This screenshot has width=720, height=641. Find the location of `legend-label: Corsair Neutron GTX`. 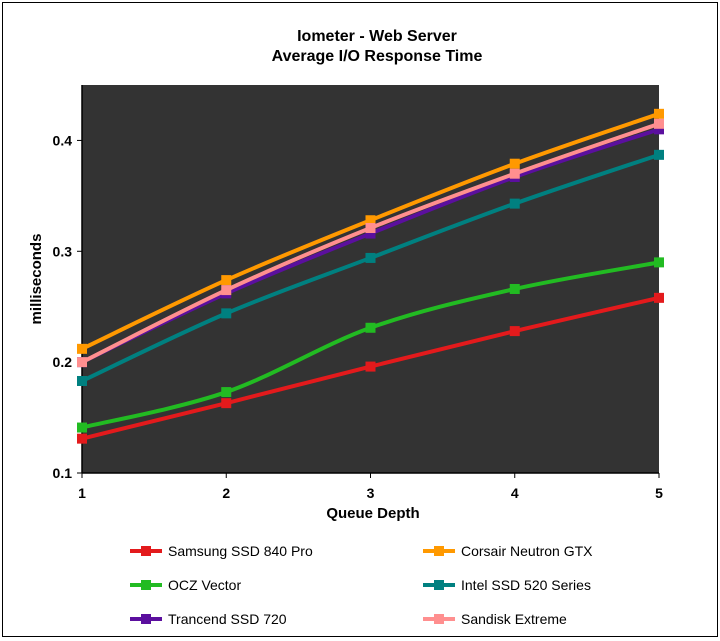

legend-label: Corsair Neutron GTX is located at coordinates (527, 551).